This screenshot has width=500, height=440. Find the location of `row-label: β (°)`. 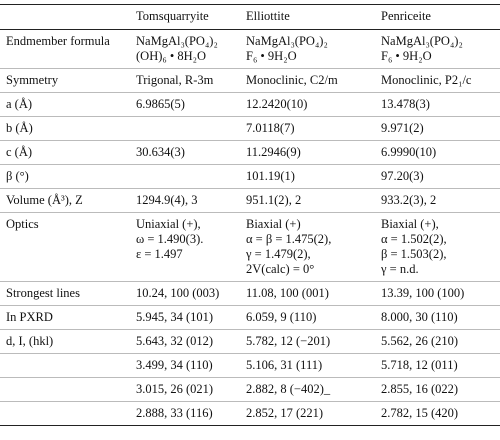

row-label: β (°) is located at coordinates (65, 176).